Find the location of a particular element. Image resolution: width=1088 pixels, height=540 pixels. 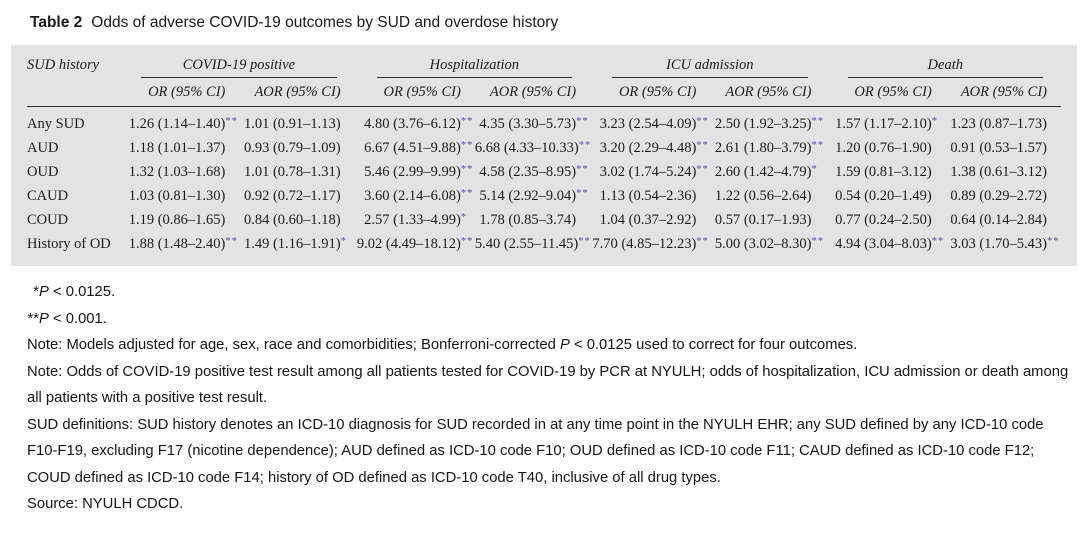

group-header-hospitalization: Hospitalization is located at coordinates (472, 67).